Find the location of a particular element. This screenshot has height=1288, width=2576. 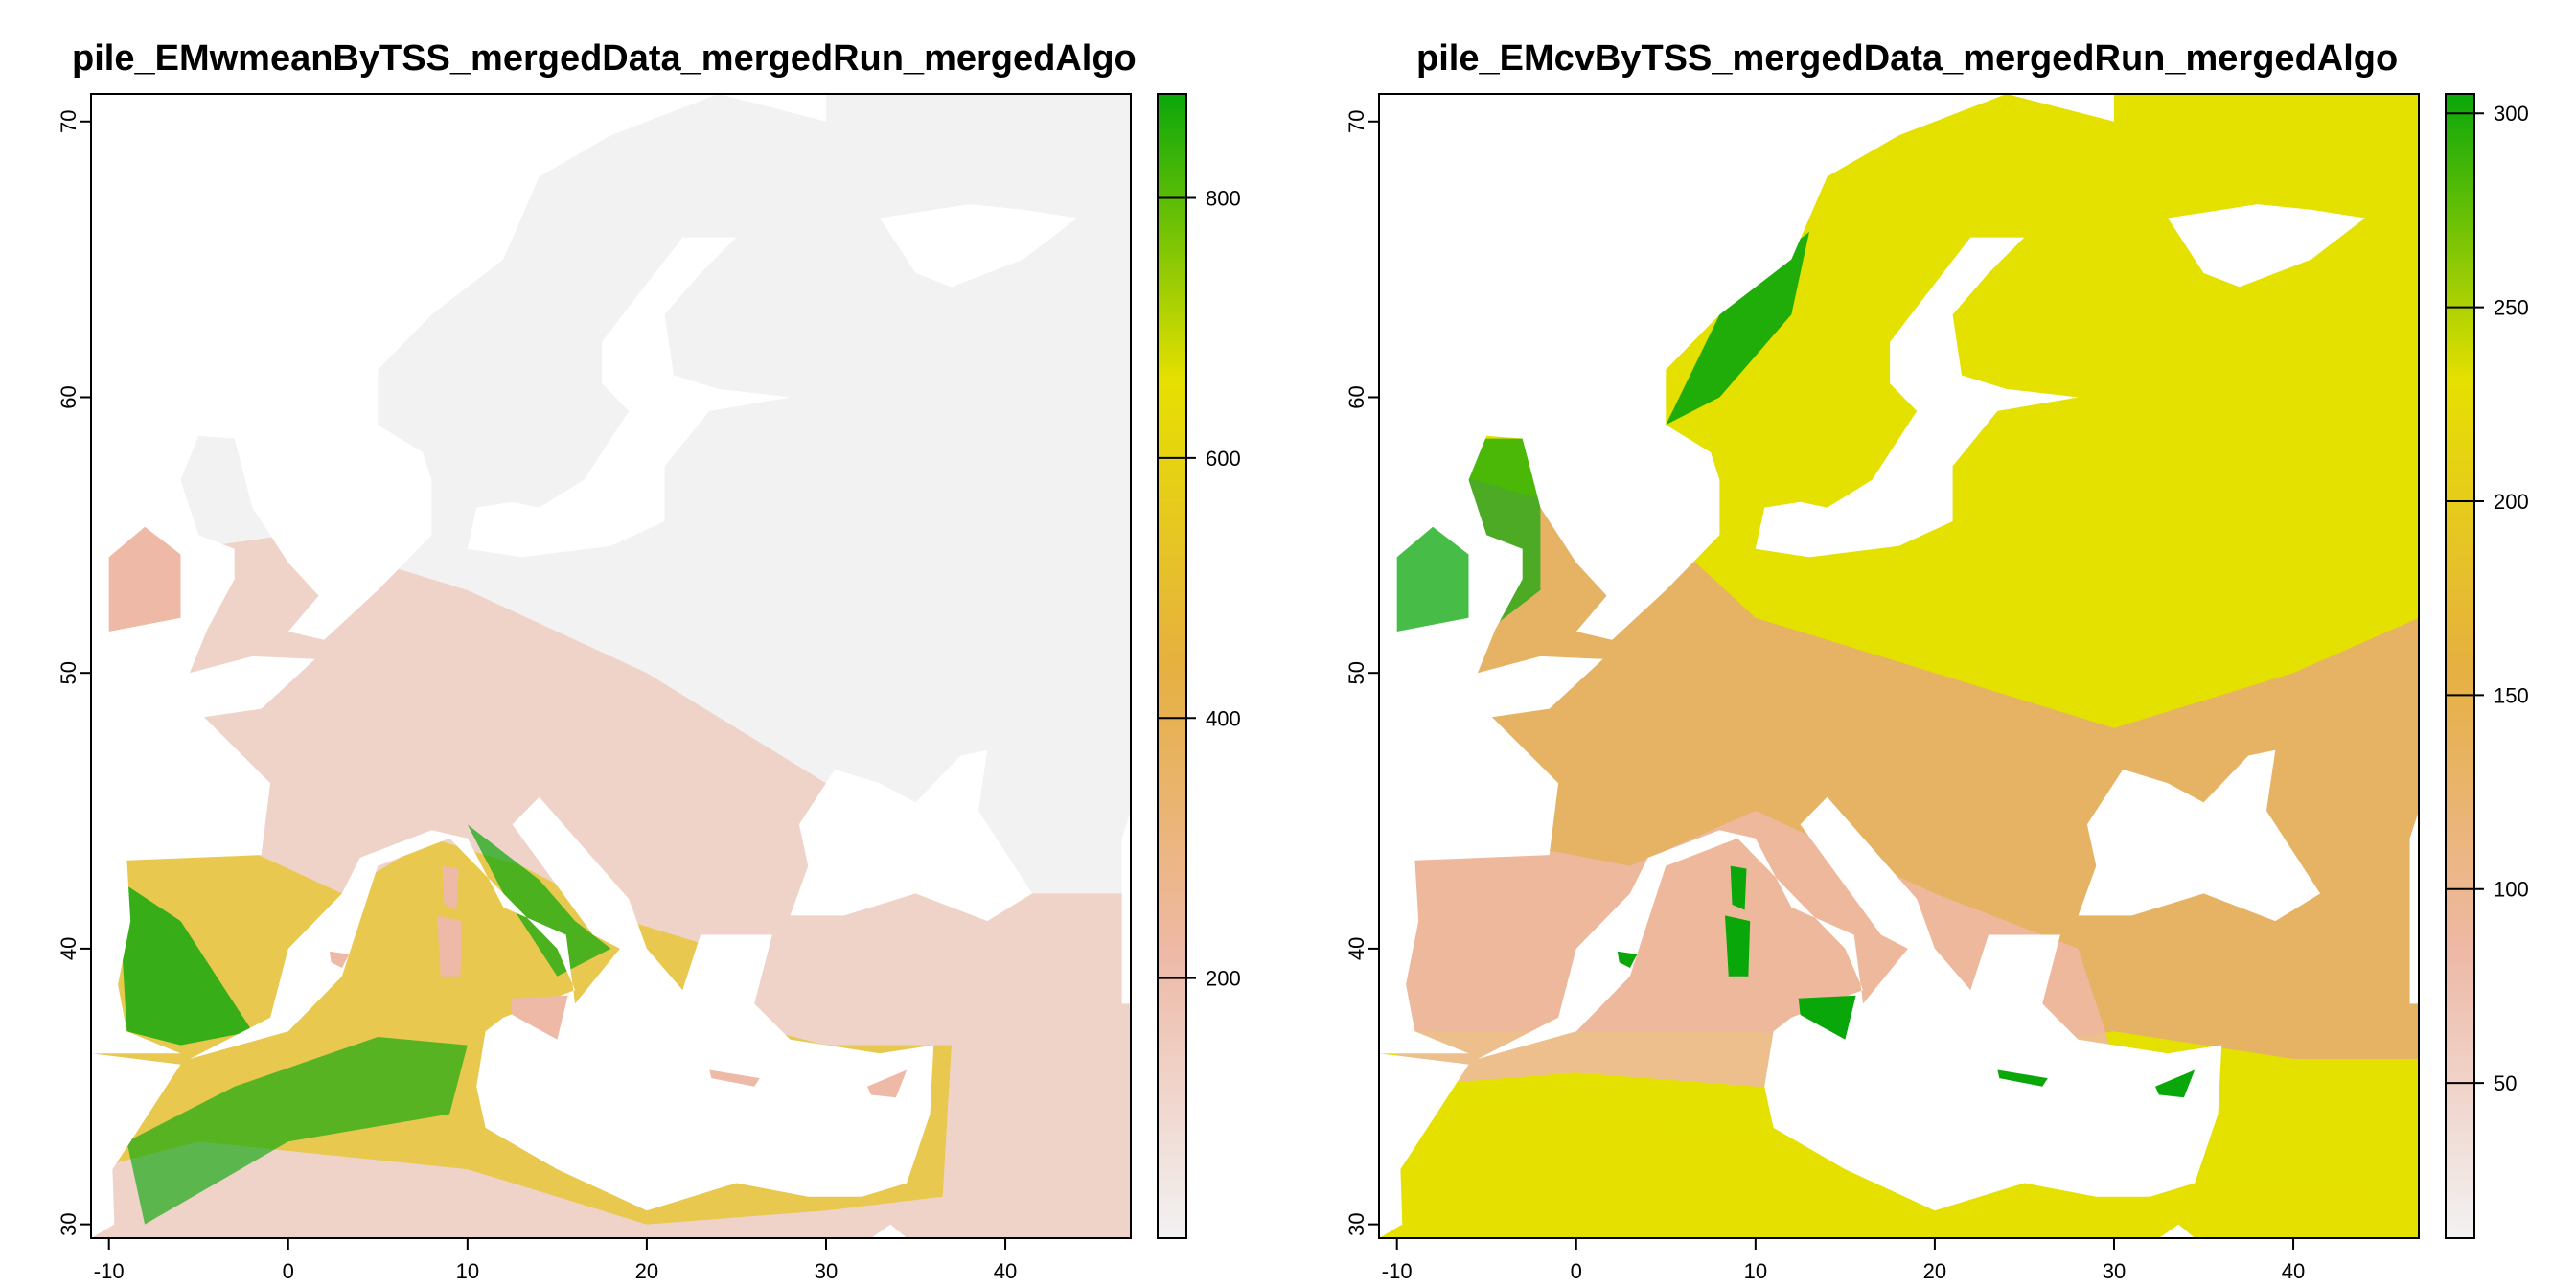

legend-tick-label: 600 is located at coordinates (1223, 459).